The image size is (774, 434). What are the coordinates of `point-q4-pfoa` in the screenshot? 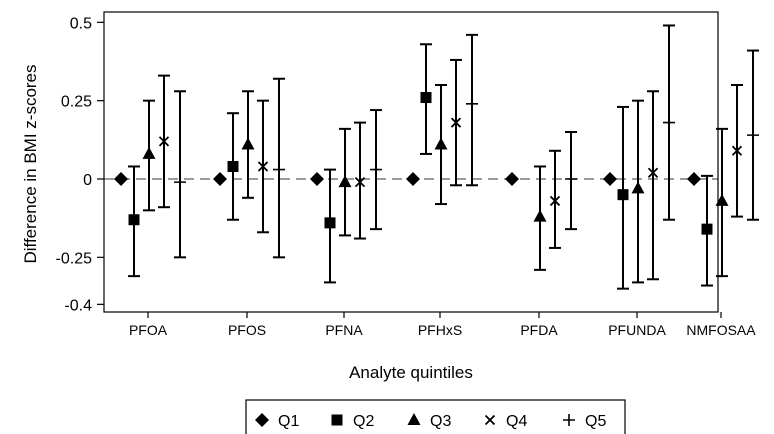 It's located at (164, 141).